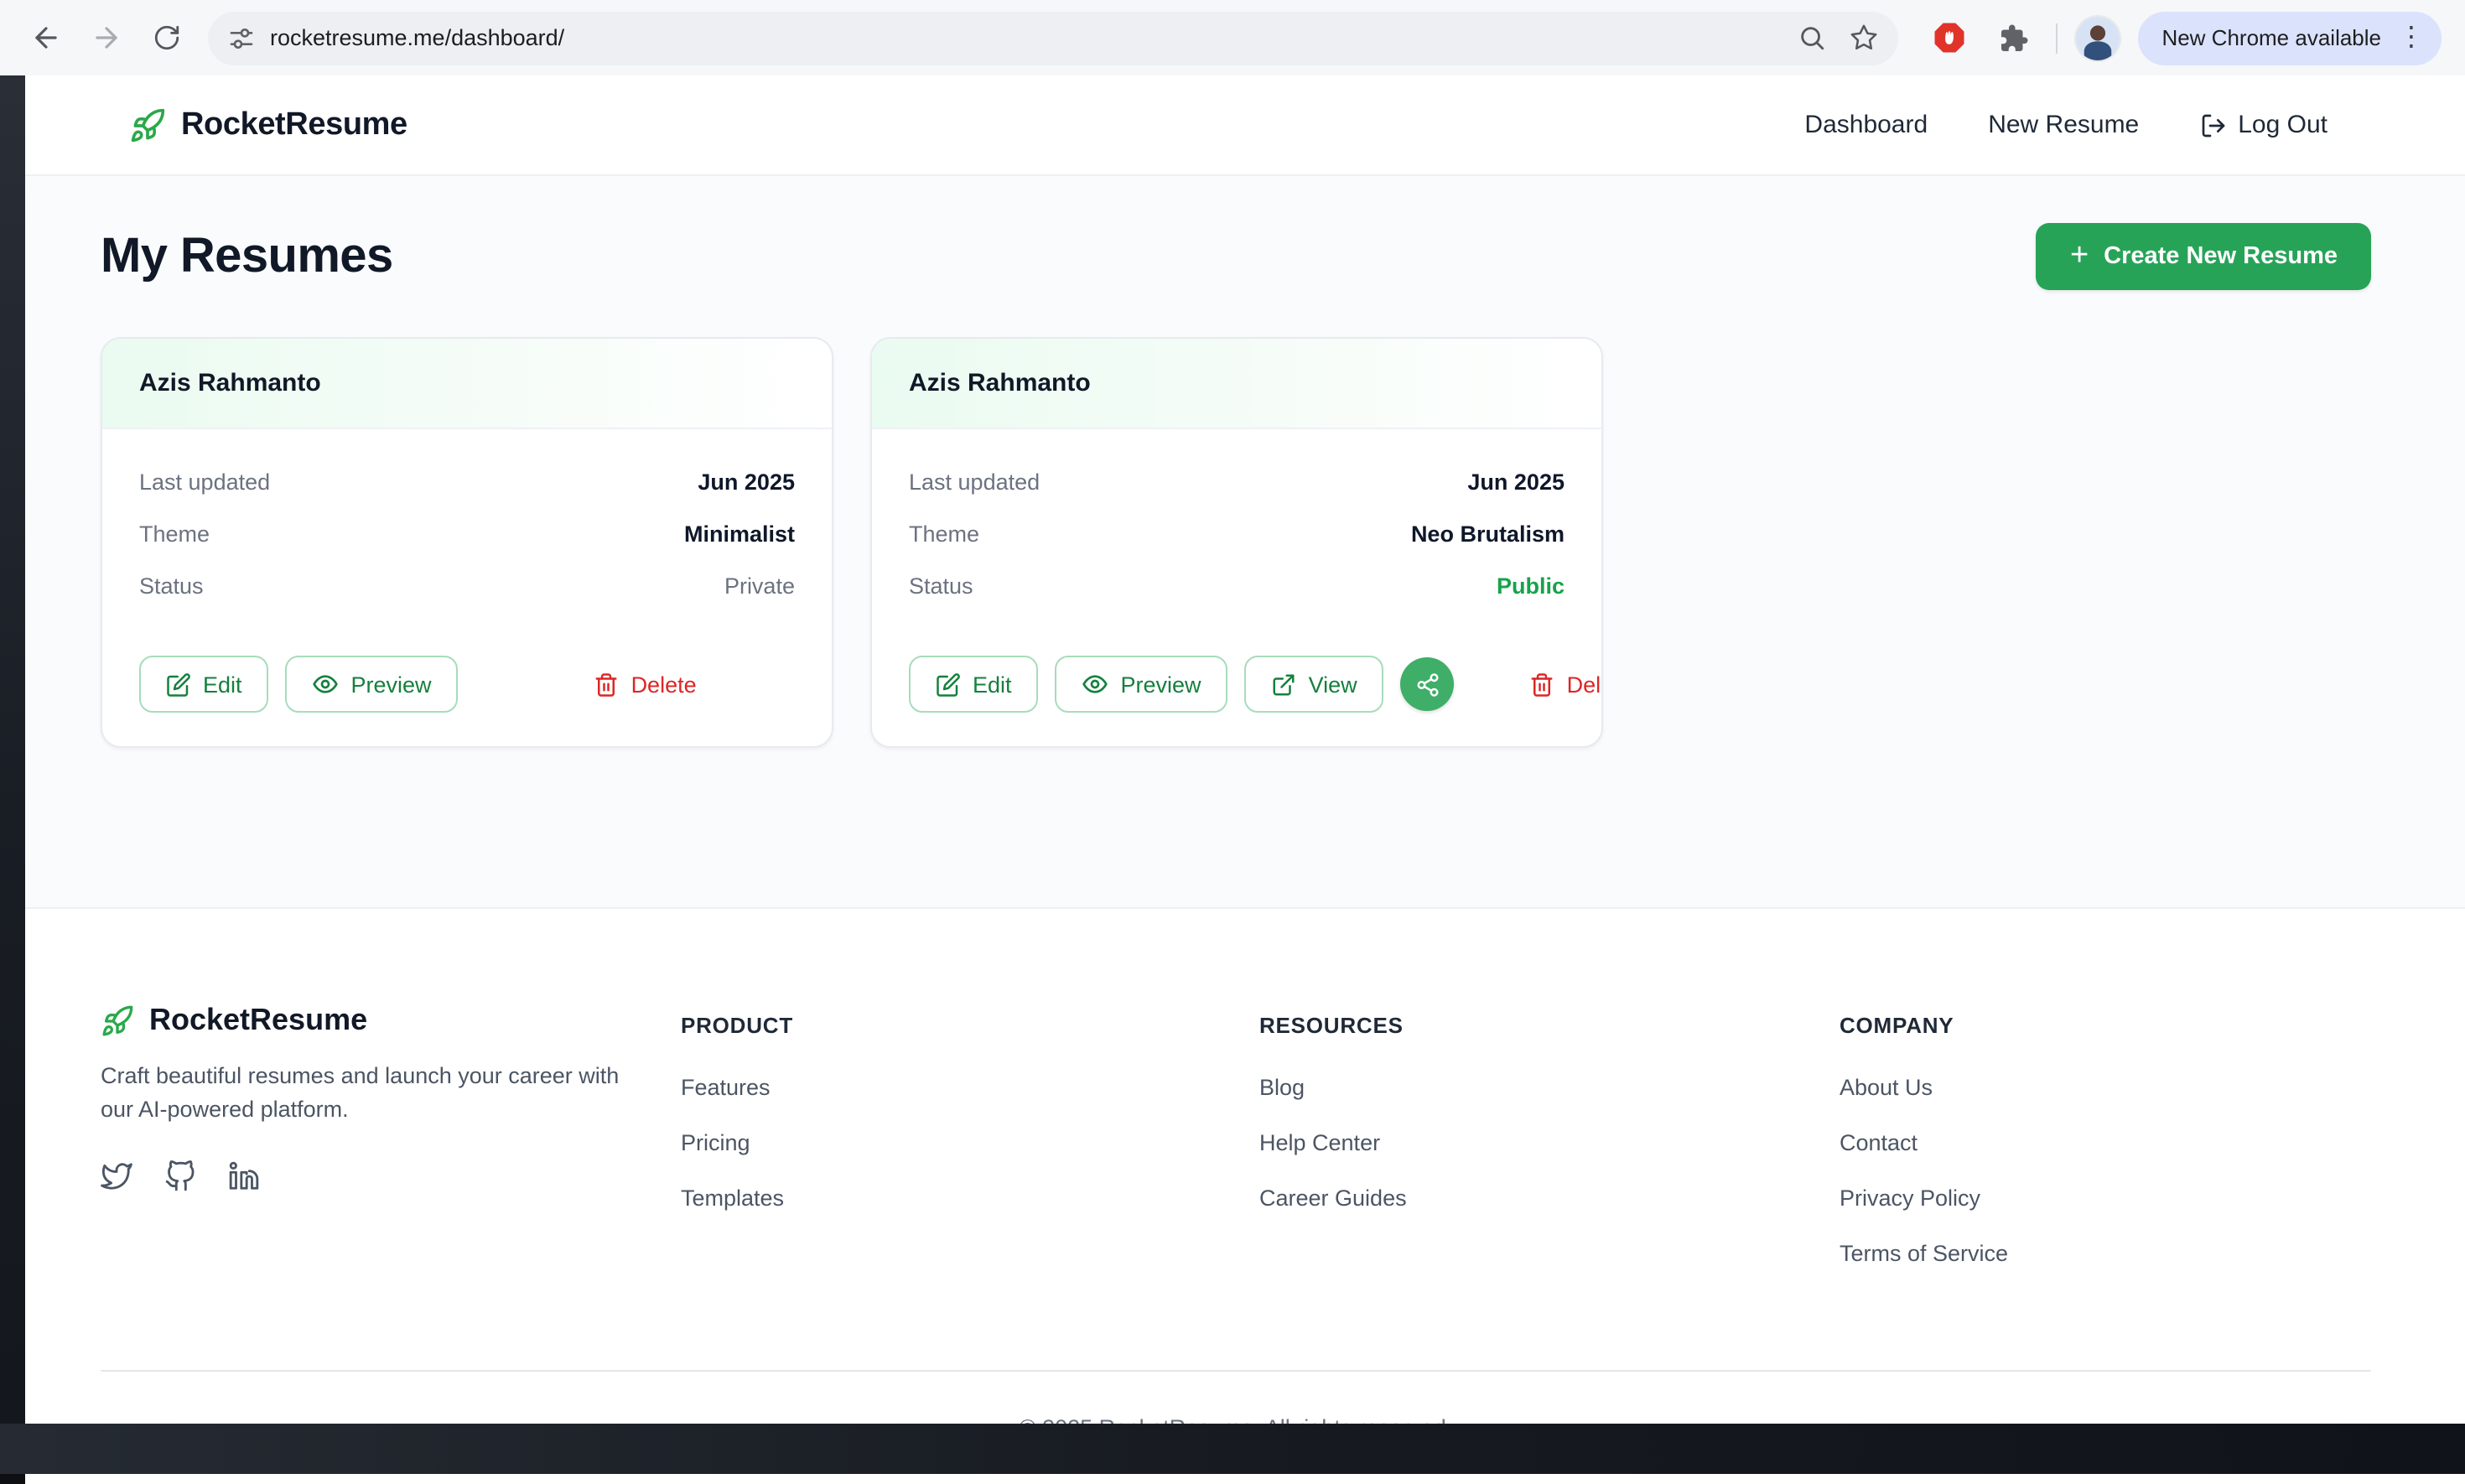 This screenshot has height=1484, width=2465. I want to click on footer-link-privacy-policy: Privacy Policy, so click(1910, 1198).